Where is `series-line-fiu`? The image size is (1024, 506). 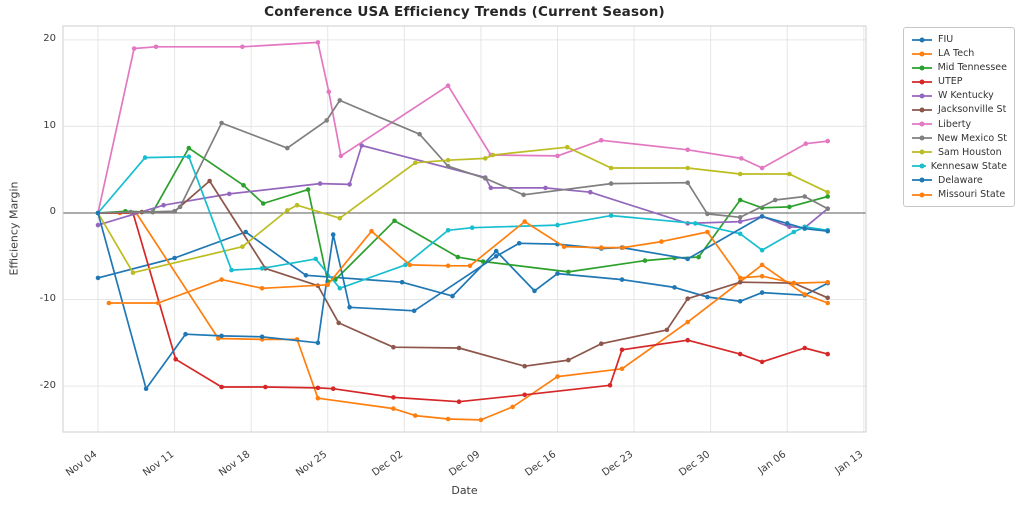
series-line-fiu is located at coordinates (463, 267).